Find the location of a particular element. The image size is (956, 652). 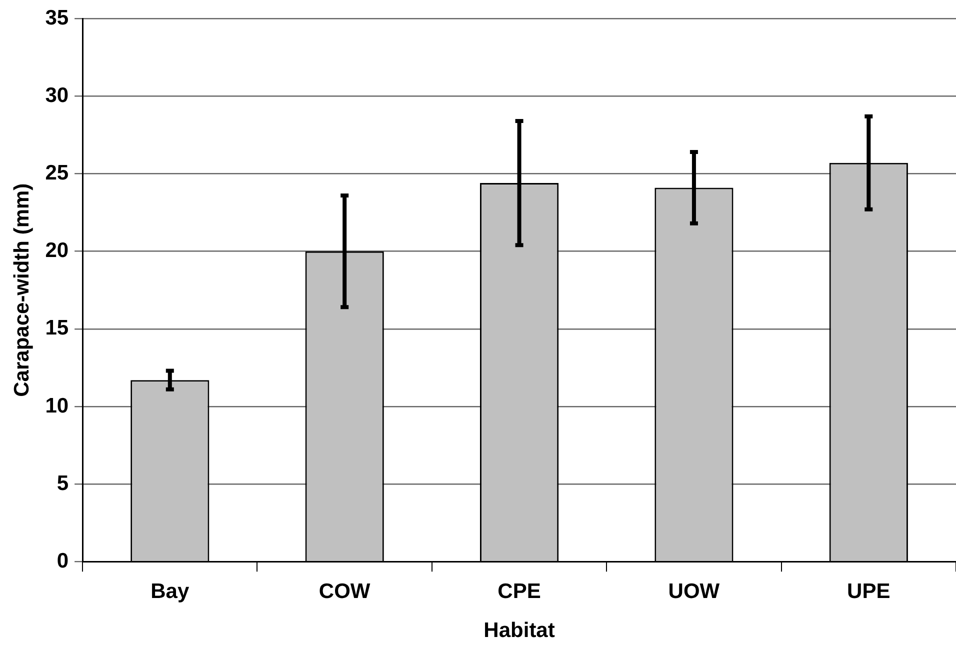

y-tick-label: 5 is located at coordinates (62, 483).